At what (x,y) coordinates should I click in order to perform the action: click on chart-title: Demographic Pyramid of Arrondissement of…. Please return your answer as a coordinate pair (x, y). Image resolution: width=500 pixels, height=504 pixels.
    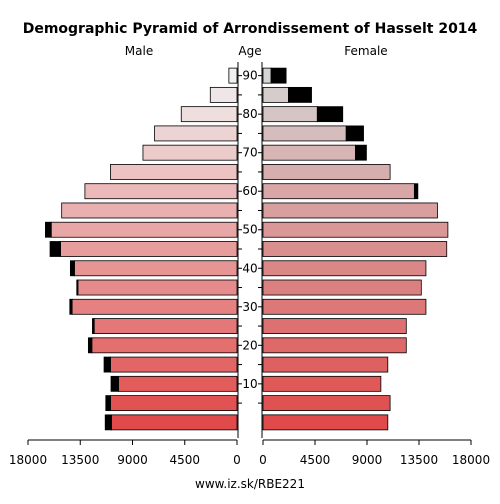
    Looking at the image, I should click on (250, 29).